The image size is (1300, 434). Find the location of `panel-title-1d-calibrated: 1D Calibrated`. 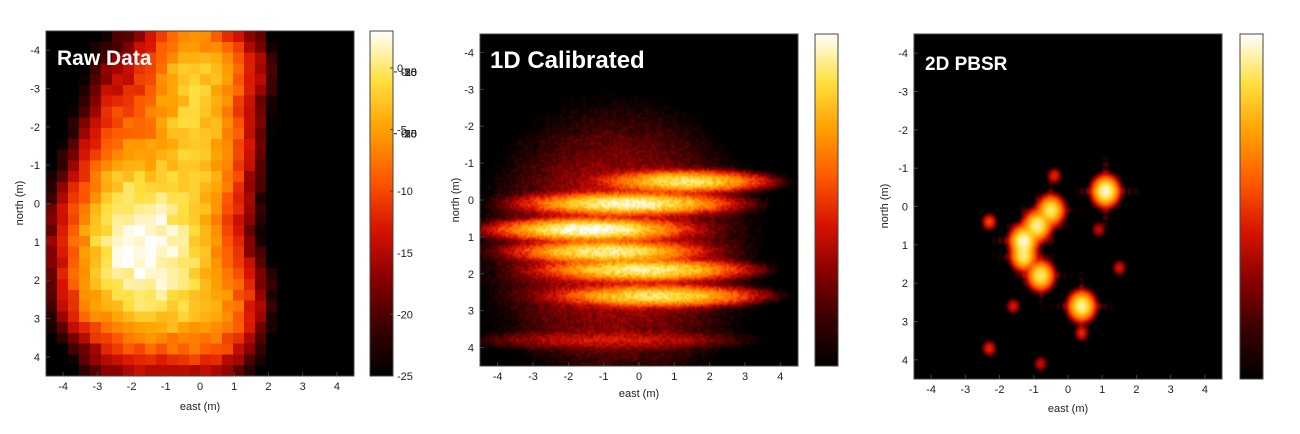

panel-title-1d-calibrated: 1D Calibrated is located at coordinates (567, 60).